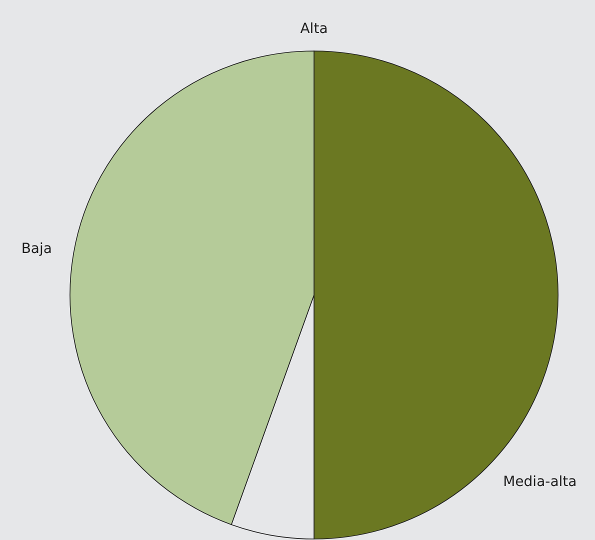  Describe the element at coordinates (36, 249) in the screenshot. I see `slice-label: Baja` at that location.